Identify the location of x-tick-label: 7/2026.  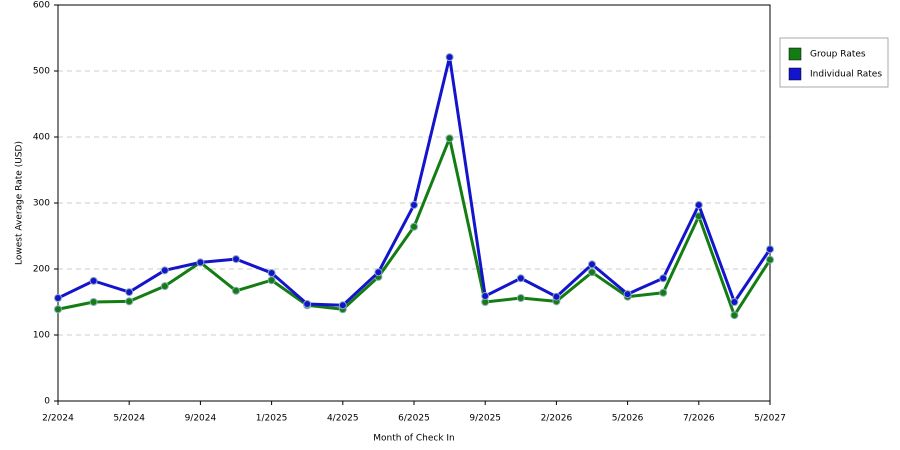
(699, 419).